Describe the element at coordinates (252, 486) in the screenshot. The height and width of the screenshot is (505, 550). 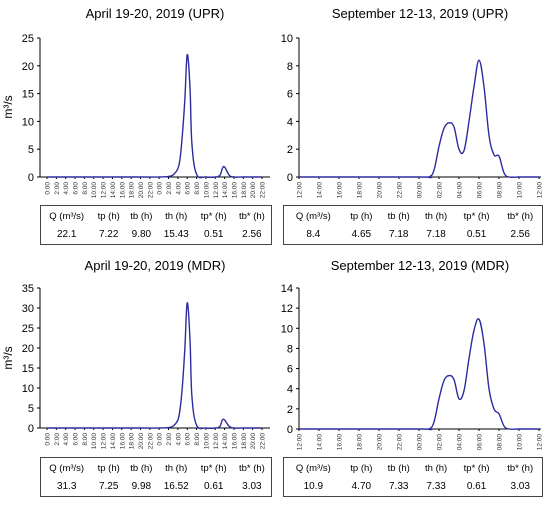
I see `stats-value: 3.03` at that location.